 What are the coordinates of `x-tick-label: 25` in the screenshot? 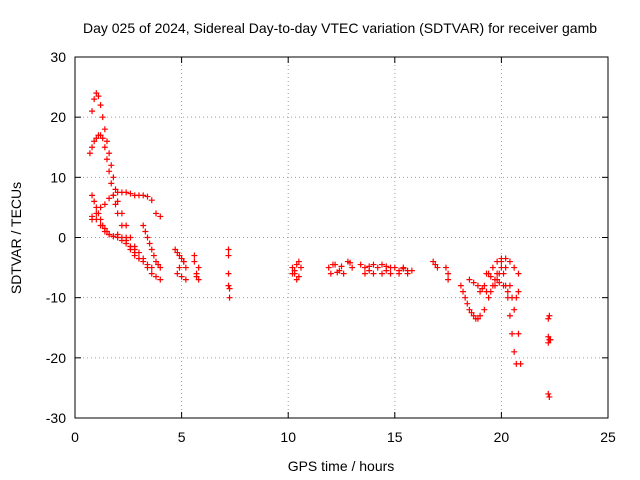 It's located at (608, 437).